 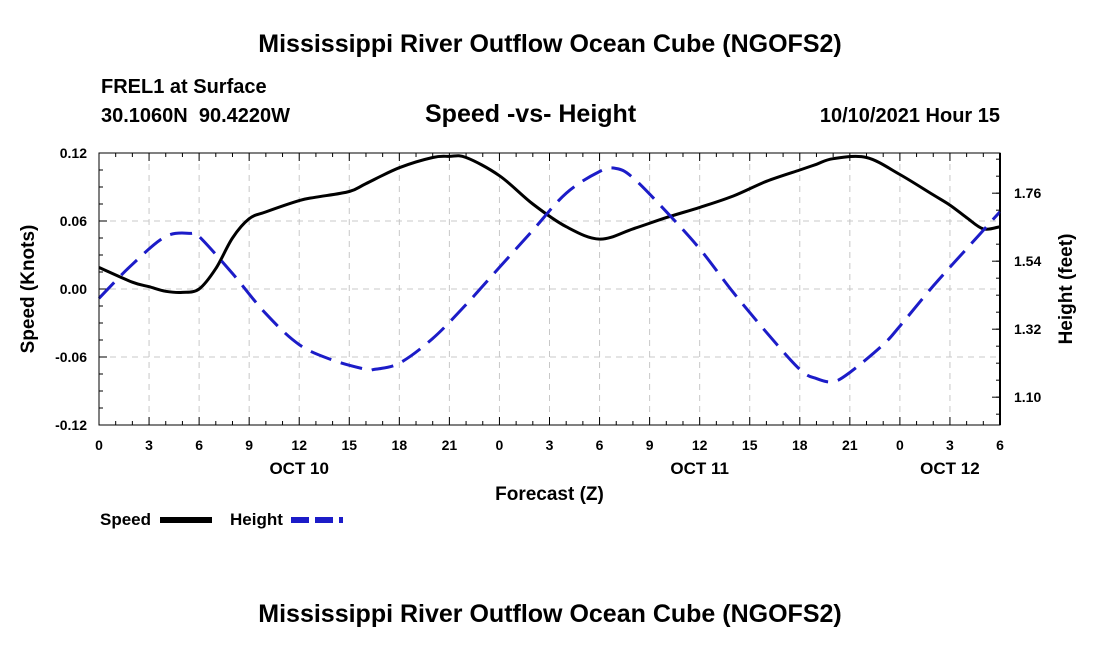 I want to click on coordinates-label: 30.1060N 90.4220W, so click(x=196, y=116).